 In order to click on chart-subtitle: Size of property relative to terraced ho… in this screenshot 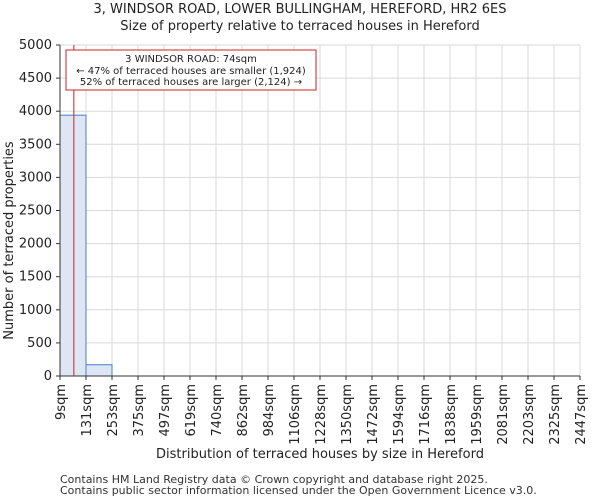, I will do `click(300, 26)`.